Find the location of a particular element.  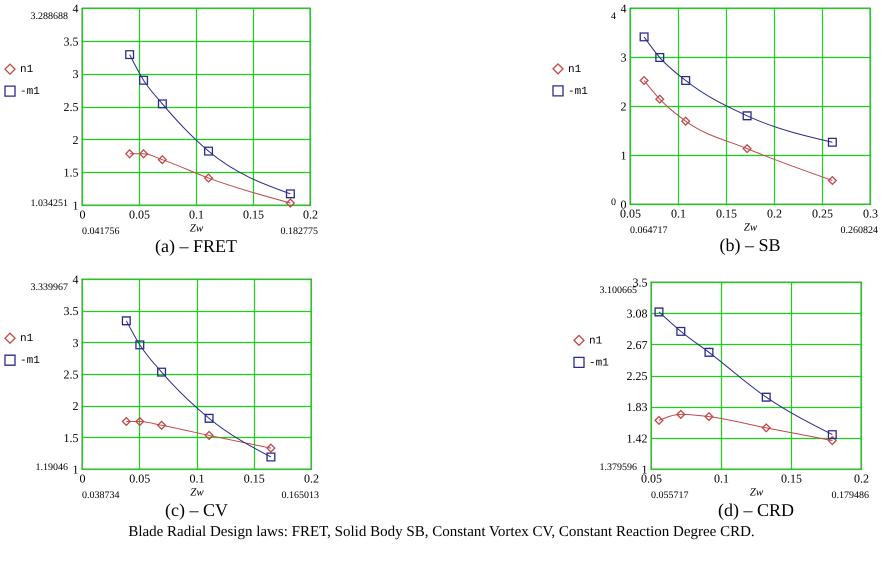

text: 0.041756 is located at coordinates (101, 231).